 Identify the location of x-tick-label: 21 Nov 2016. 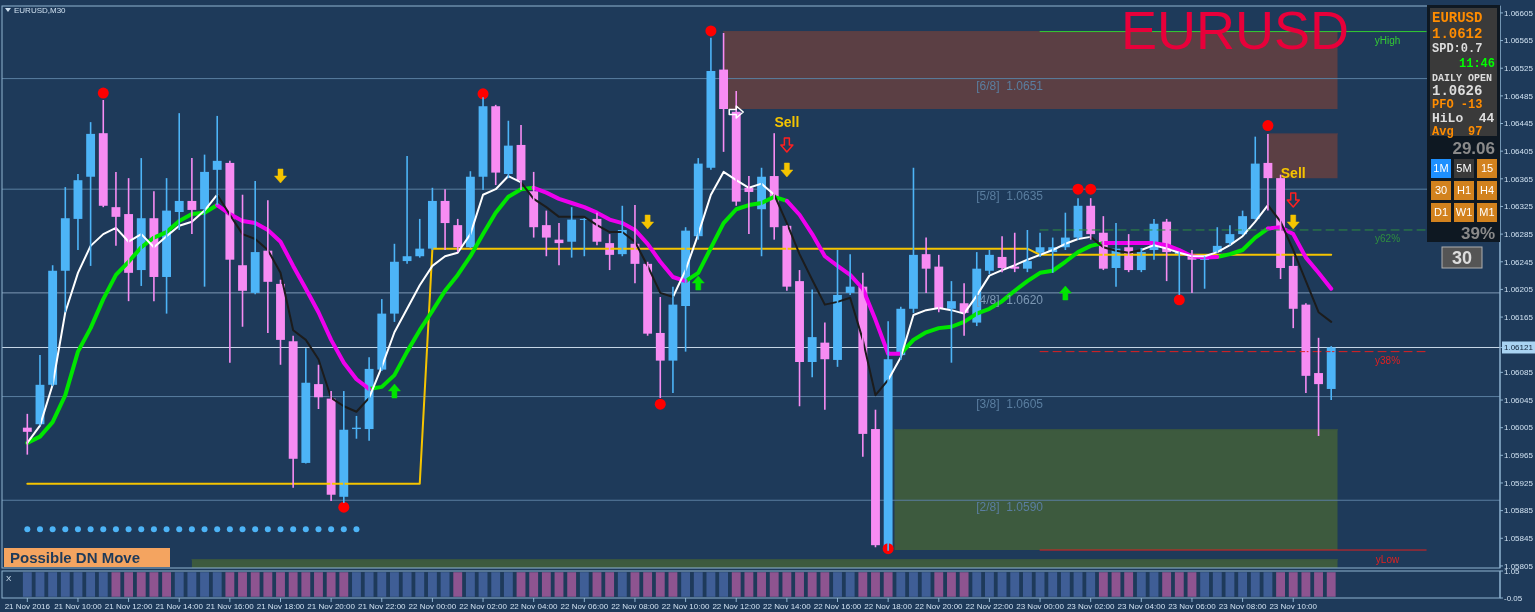
(27, 606).